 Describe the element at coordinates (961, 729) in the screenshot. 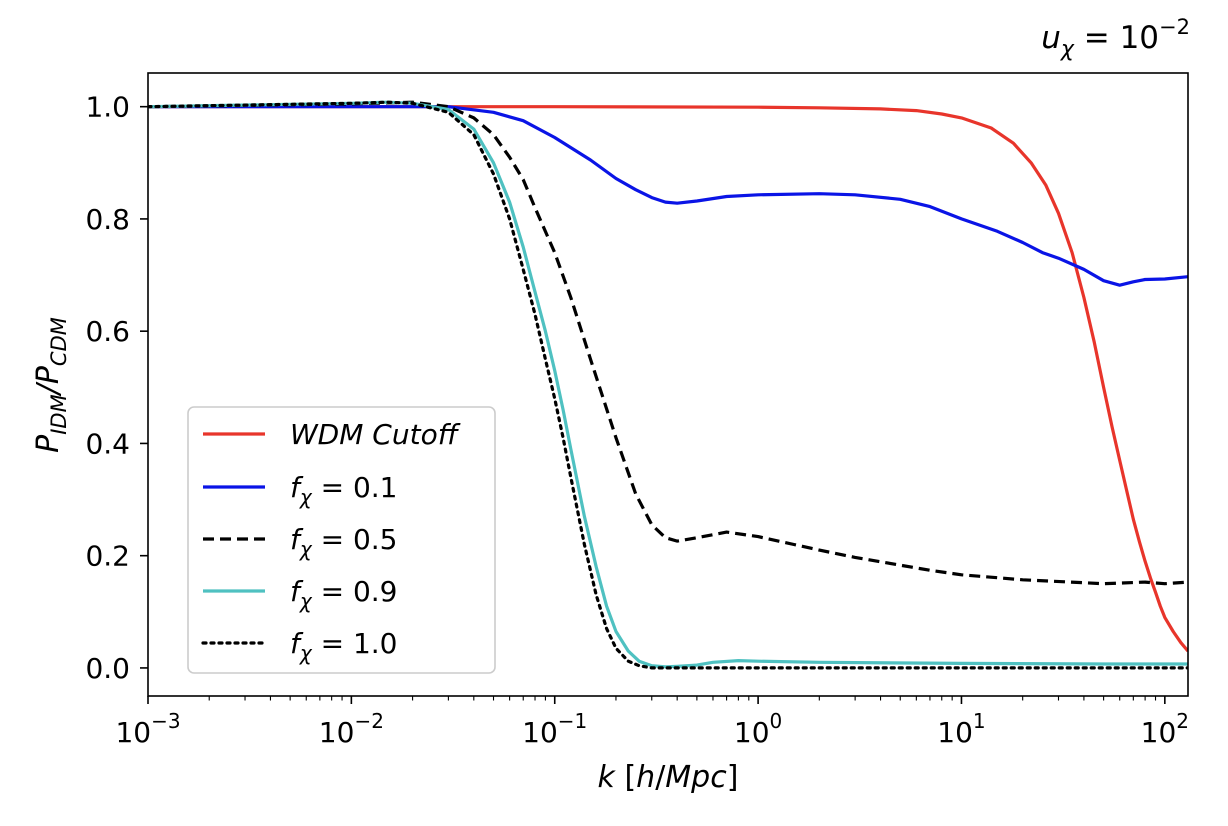

I see `x-tick-label: 10¹` at that location.